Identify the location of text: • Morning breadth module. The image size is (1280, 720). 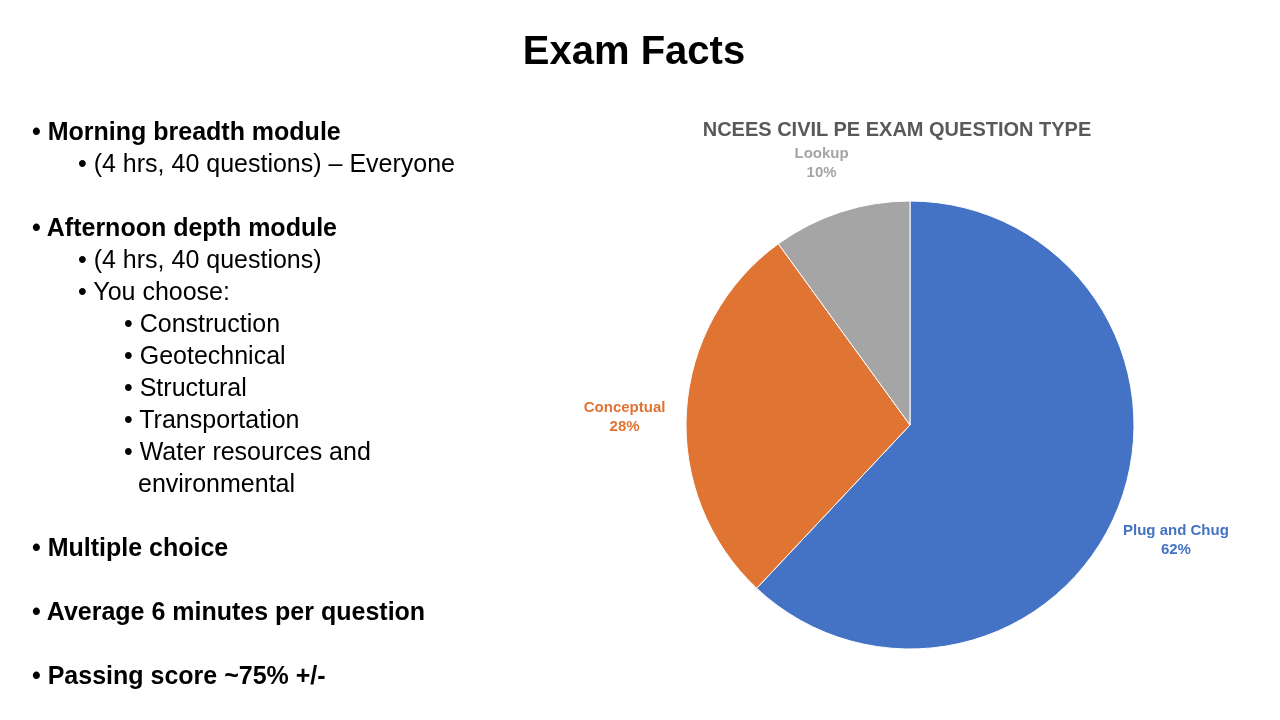
(186, 131).